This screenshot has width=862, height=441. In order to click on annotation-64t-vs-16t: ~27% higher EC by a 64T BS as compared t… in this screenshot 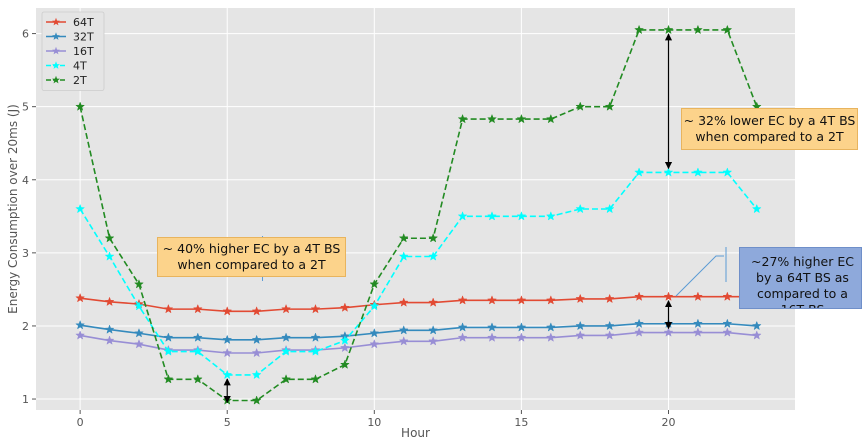, I will do `click(800, 278)`.